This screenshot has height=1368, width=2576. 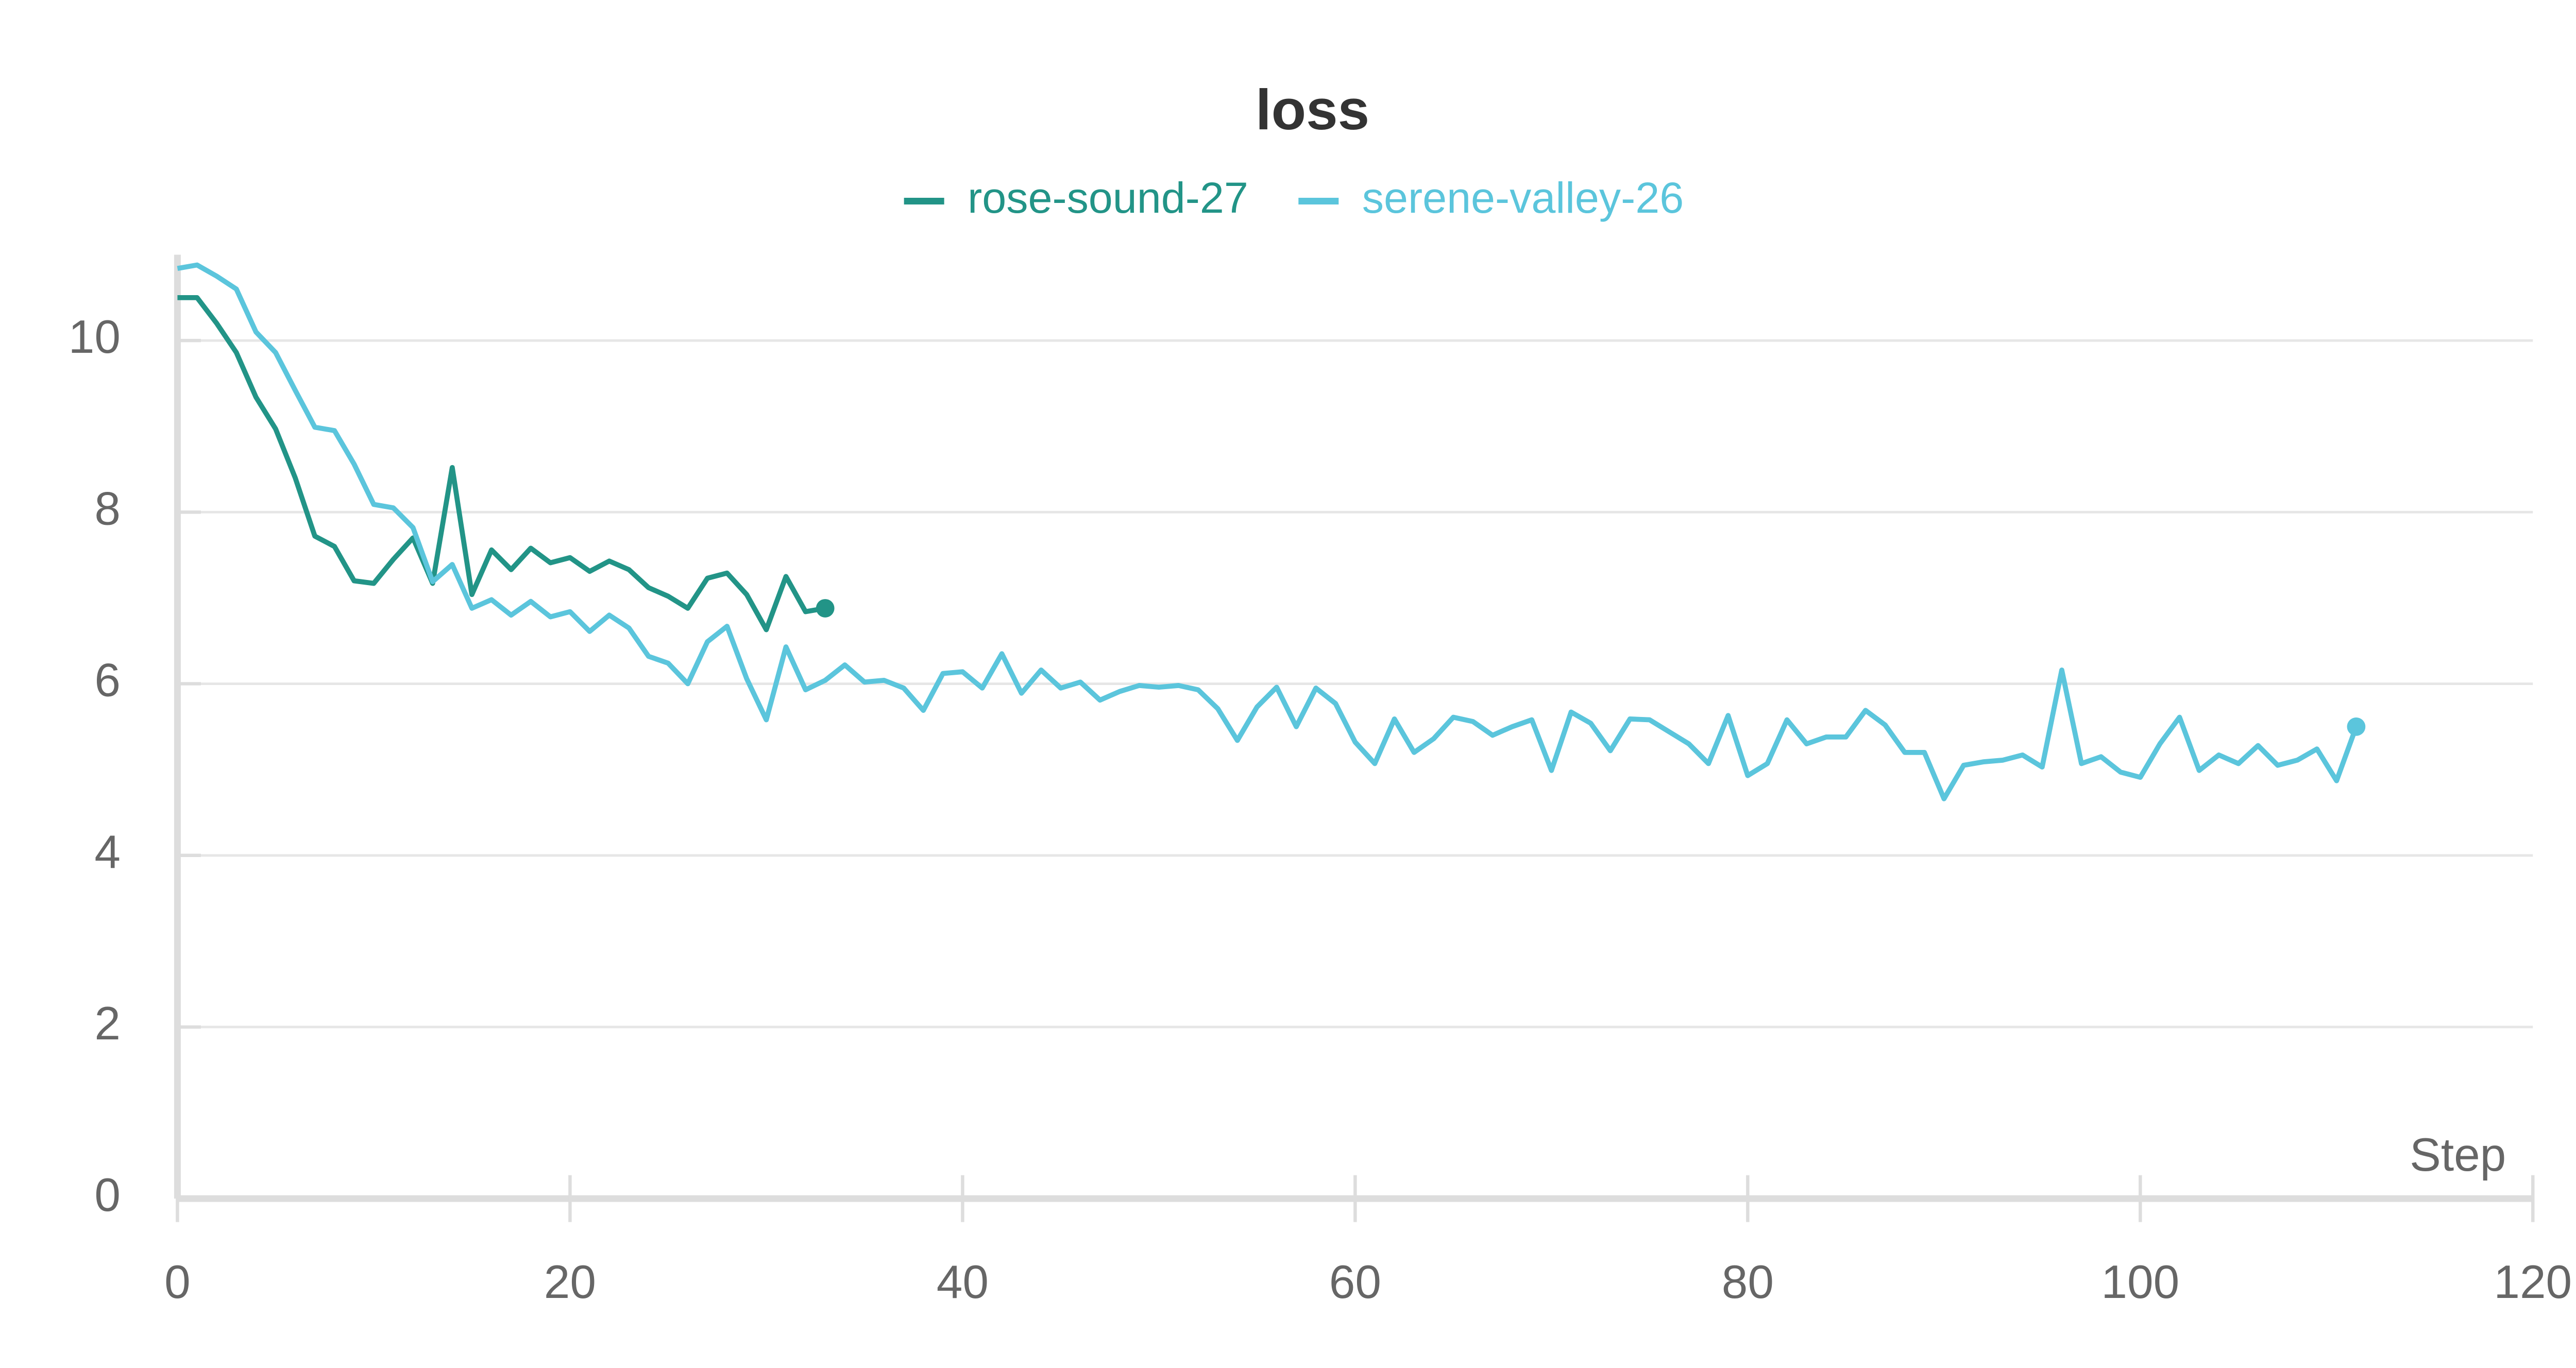 What do you see at coordinates (963, 1282) in the screenshot?
I see `x-tick-label: 40` at bounding box center [963, 1282].